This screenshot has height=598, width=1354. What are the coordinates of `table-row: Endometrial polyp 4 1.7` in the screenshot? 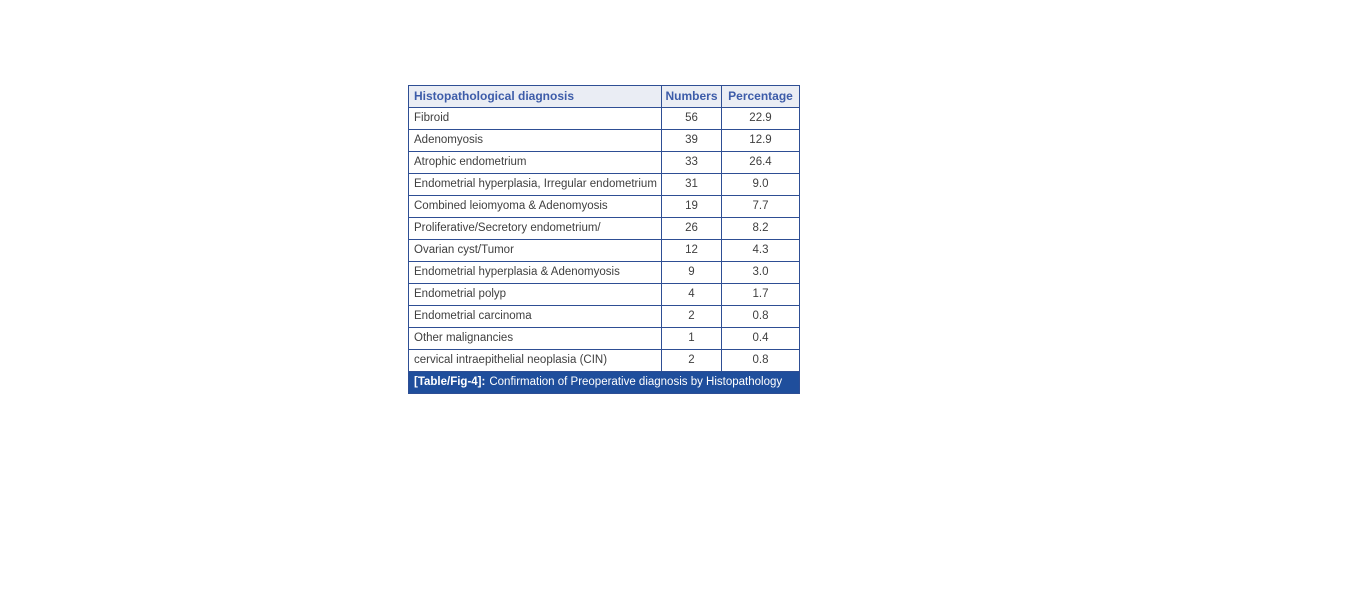 It's located at (604, 294).